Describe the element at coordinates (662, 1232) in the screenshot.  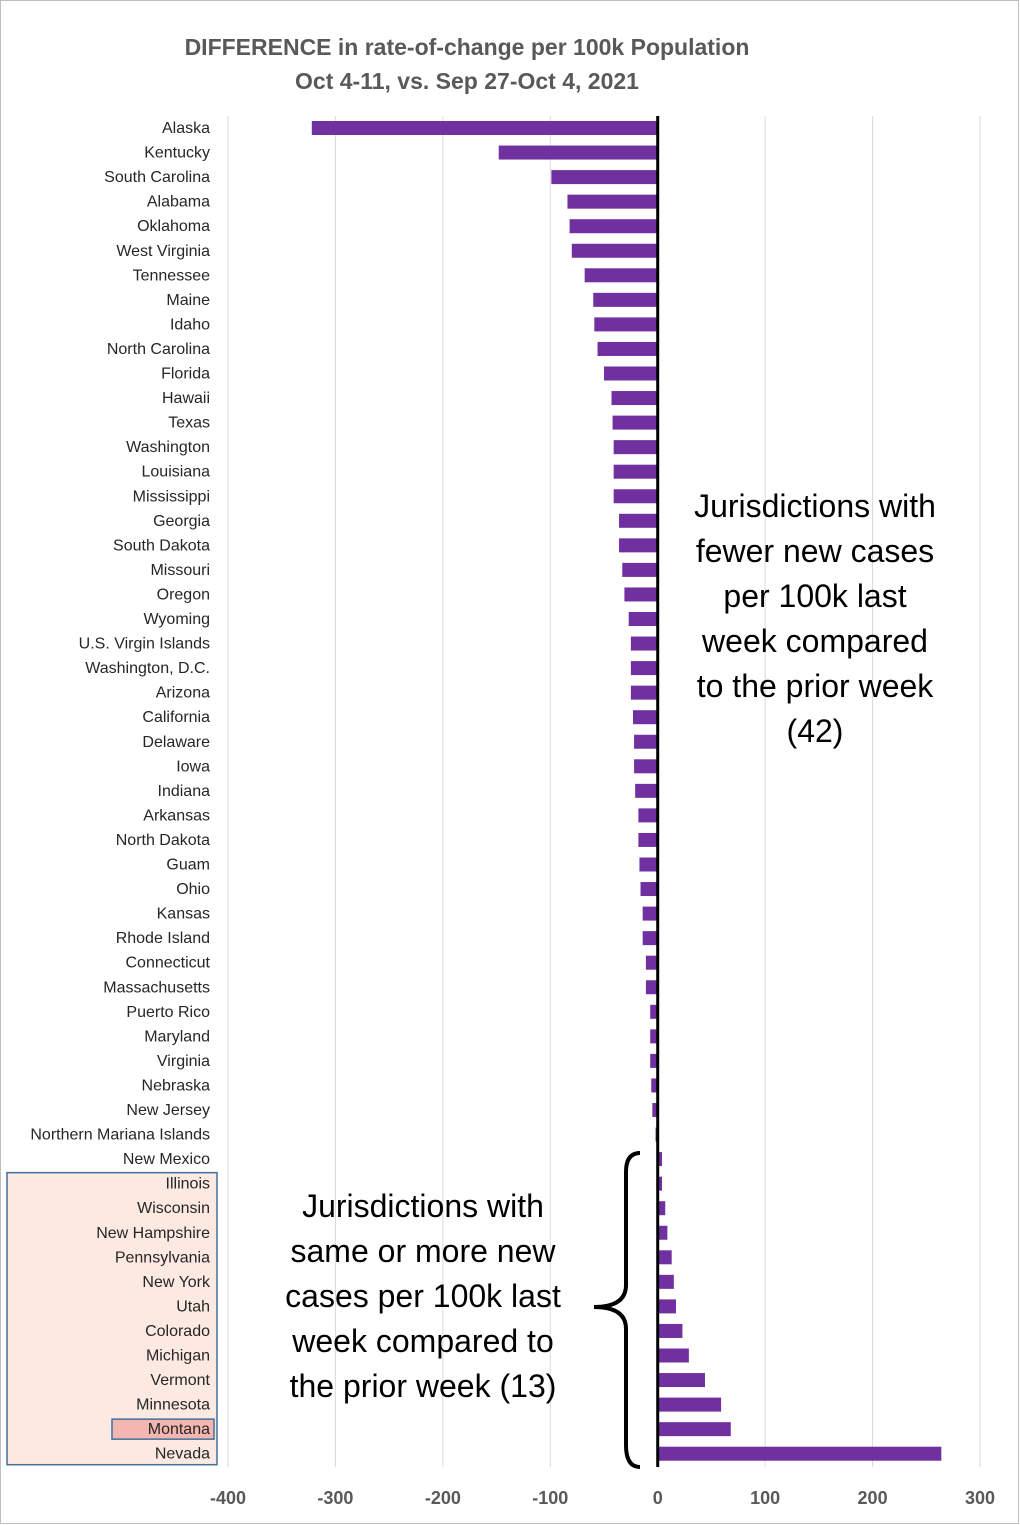
I see `bar-new-hampshire` at that location.